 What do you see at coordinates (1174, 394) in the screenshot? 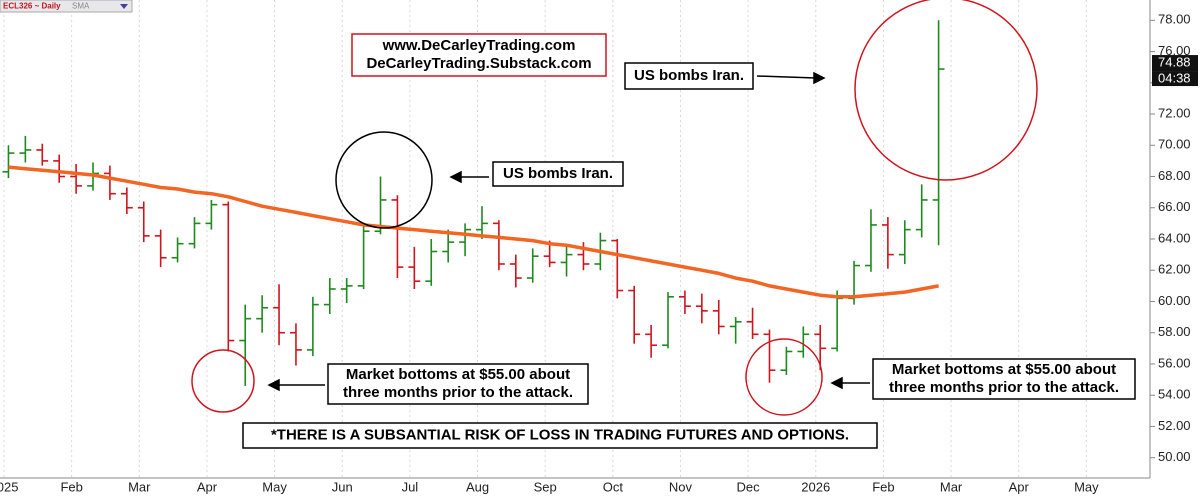
I see `y-tick-label: 54.00` at bounding box center [1174, 394].